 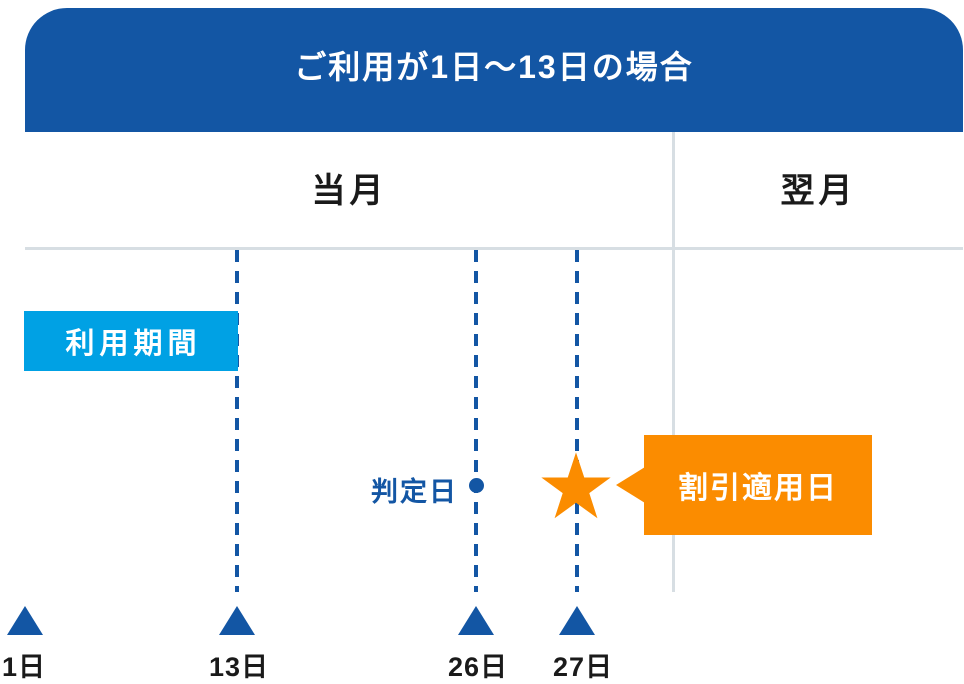 I want to click on dashed-line-day13, so click(x=237, y=421).